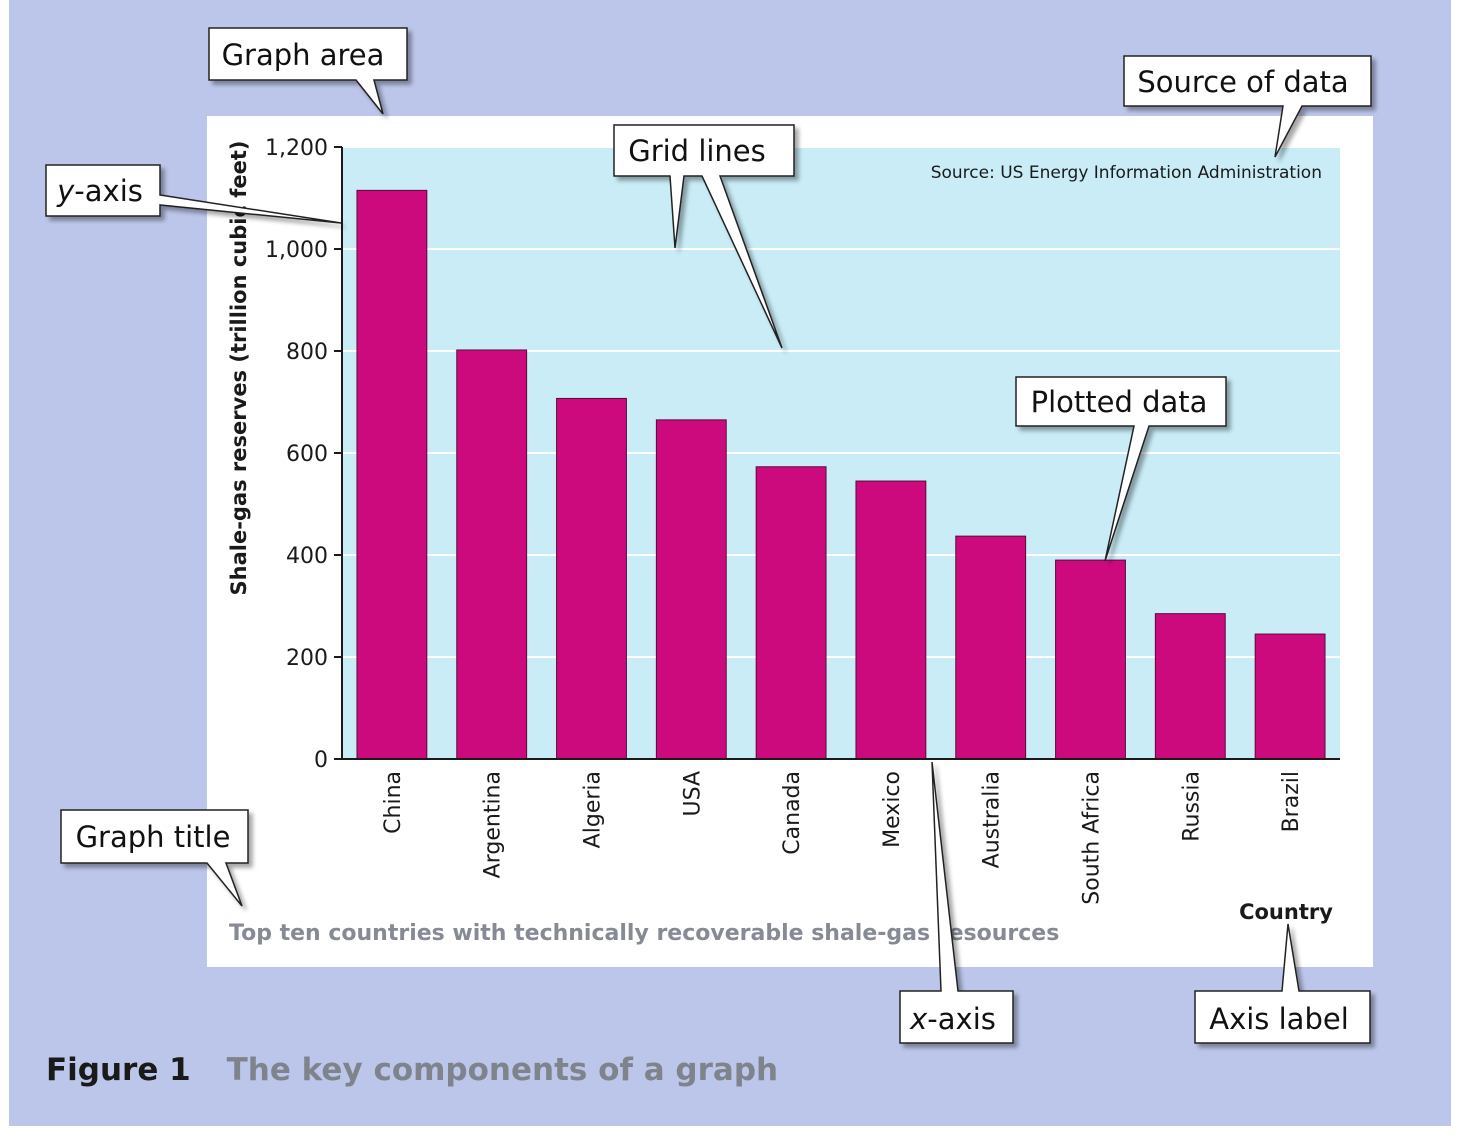  What do you see at coordinates (303, 55) in the screenshot?
I see `callout-graph-area-label: Graph area` at bounding box center [303, 55].